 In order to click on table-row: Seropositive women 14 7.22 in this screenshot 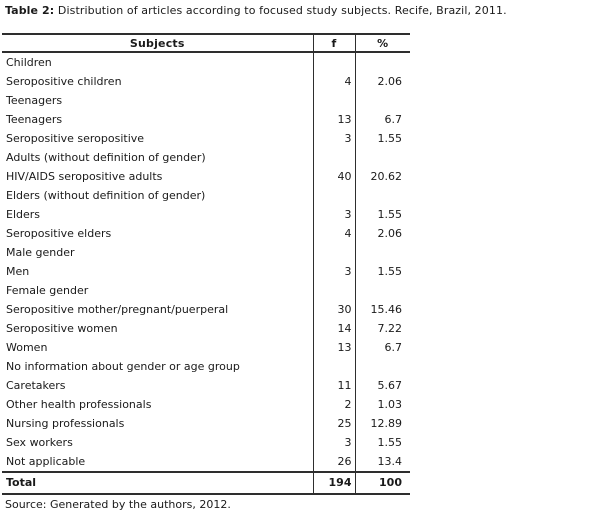, I will do `click(206, 328)`.